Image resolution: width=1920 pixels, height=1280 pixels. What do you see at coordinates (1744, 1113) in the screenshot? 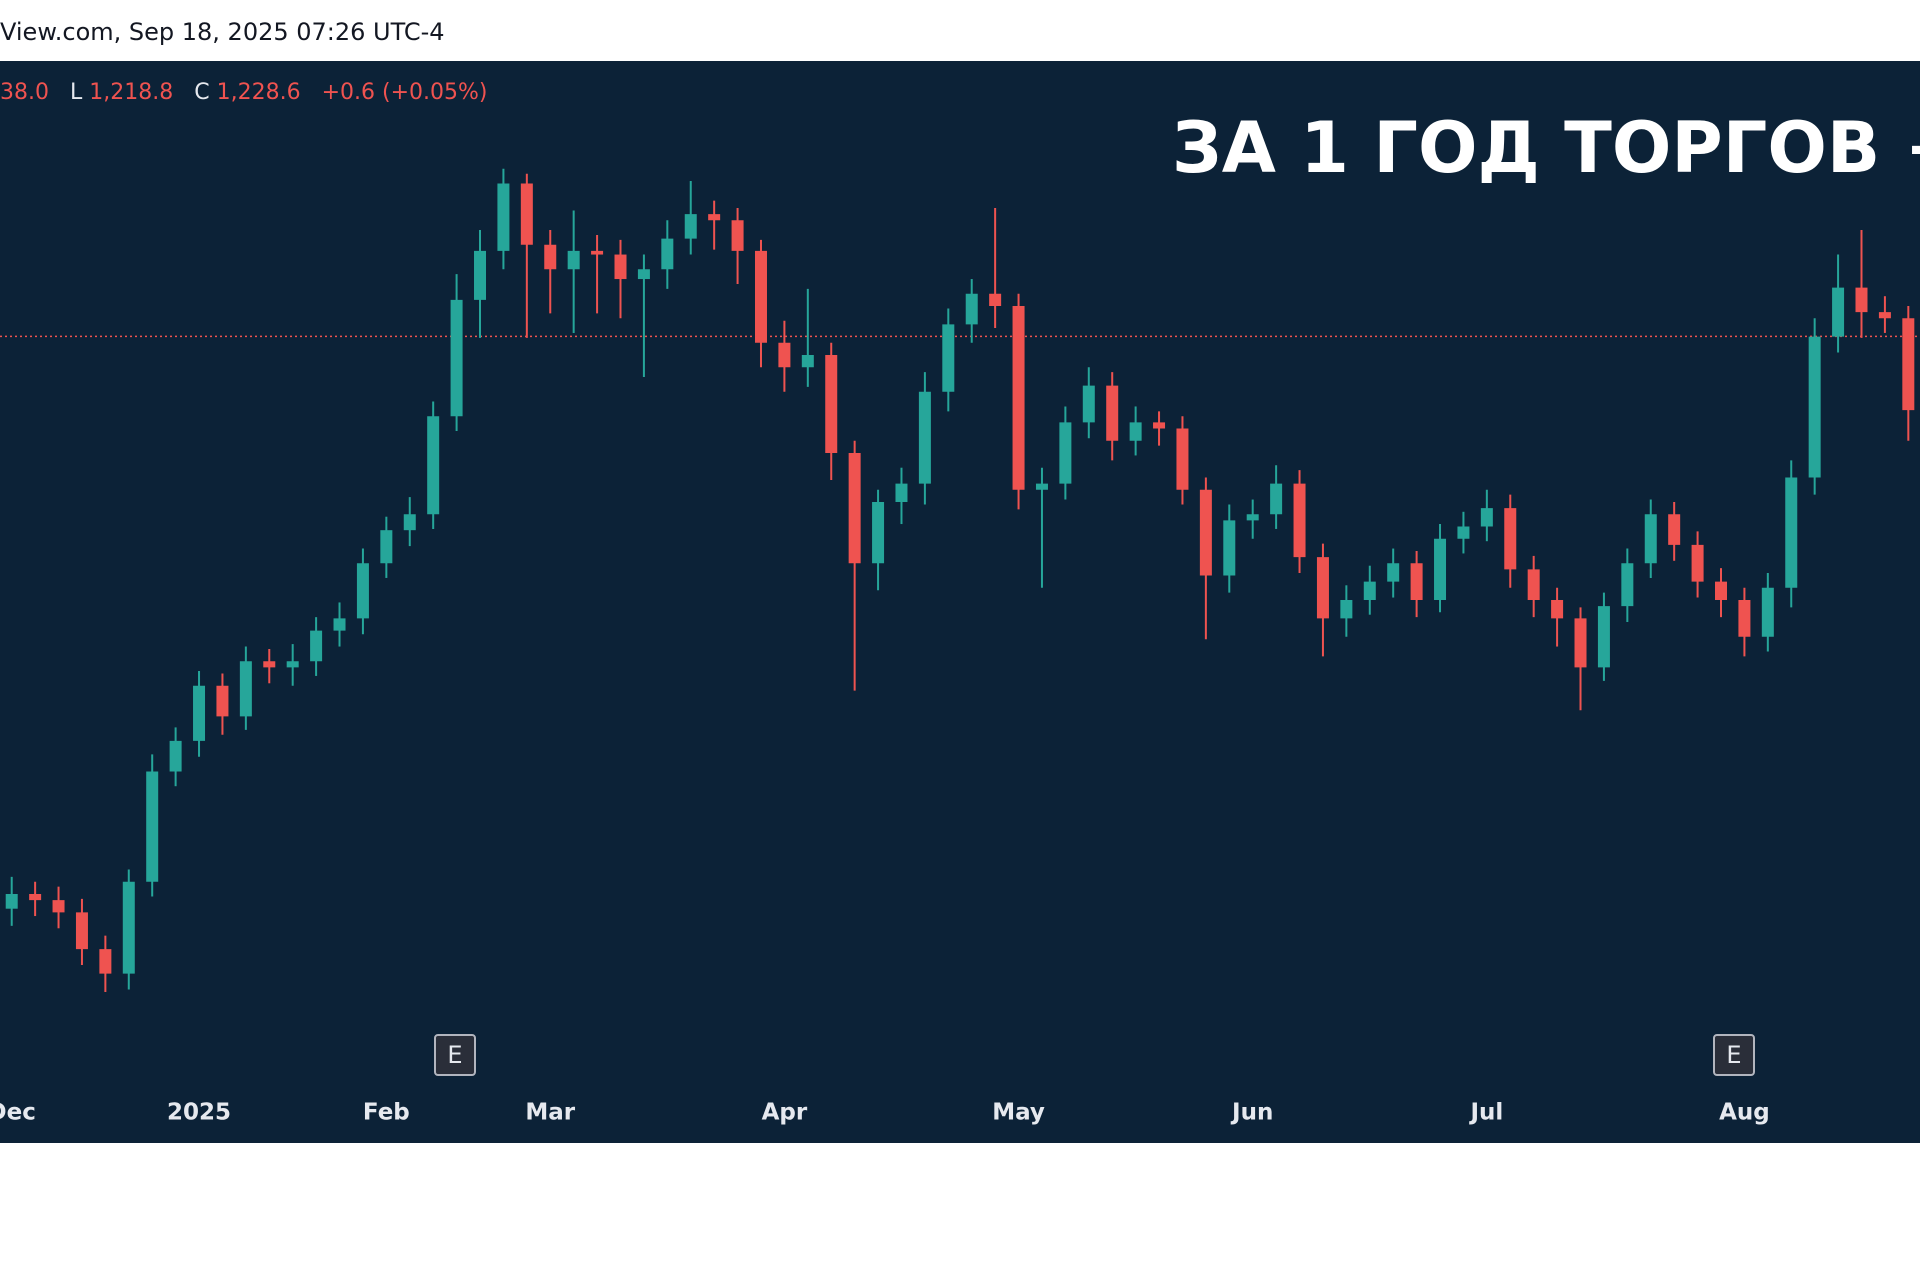
I see `x-tick-label: Aug` at bounding box center [1744, 1113].